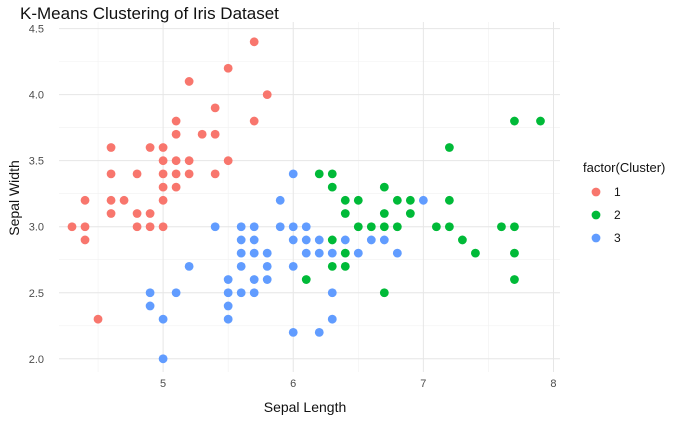  I want to click on y-tick-label: 2.0, so click(36, 360).